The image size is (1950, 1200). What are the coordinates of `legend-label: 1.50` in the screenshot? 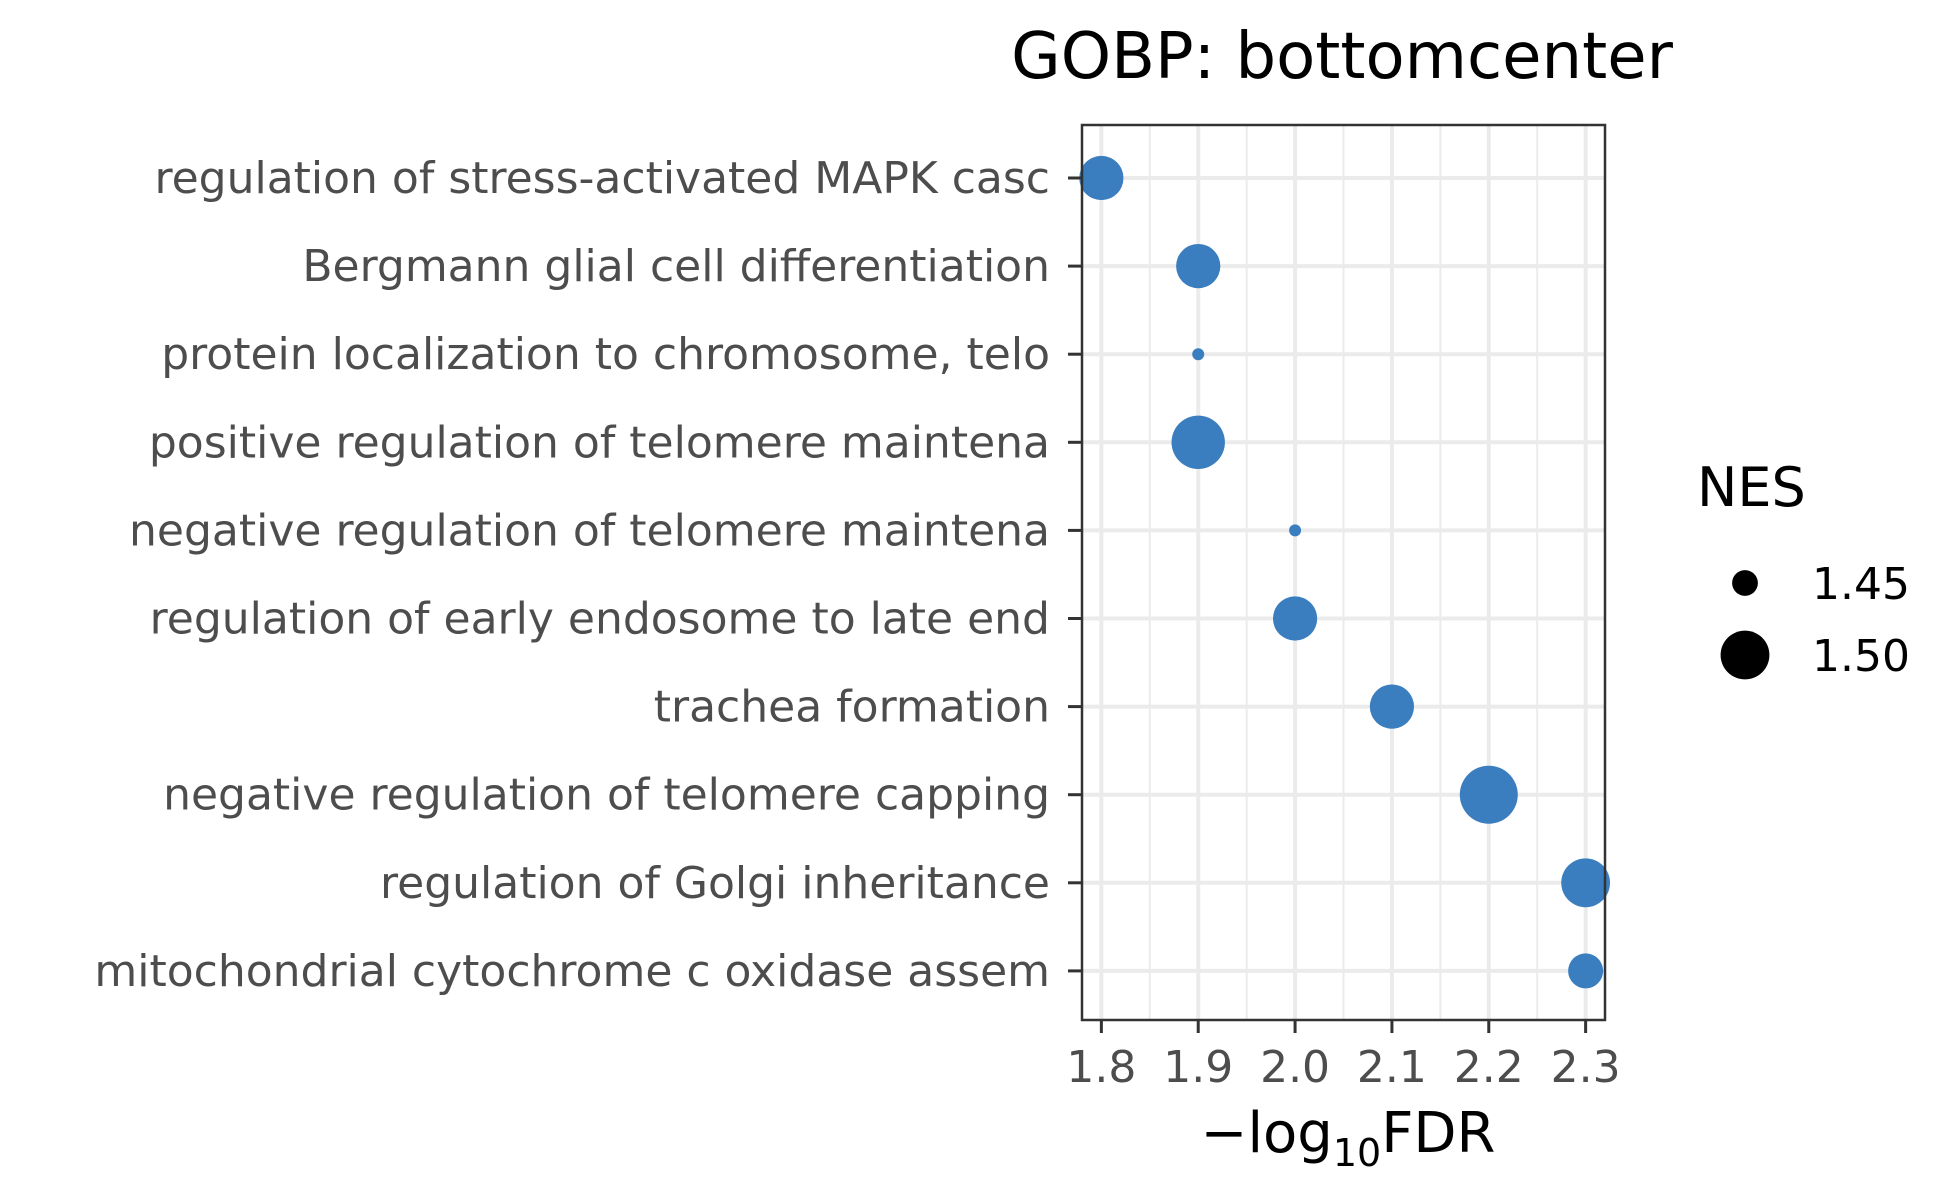 It's located at (1861, 656).